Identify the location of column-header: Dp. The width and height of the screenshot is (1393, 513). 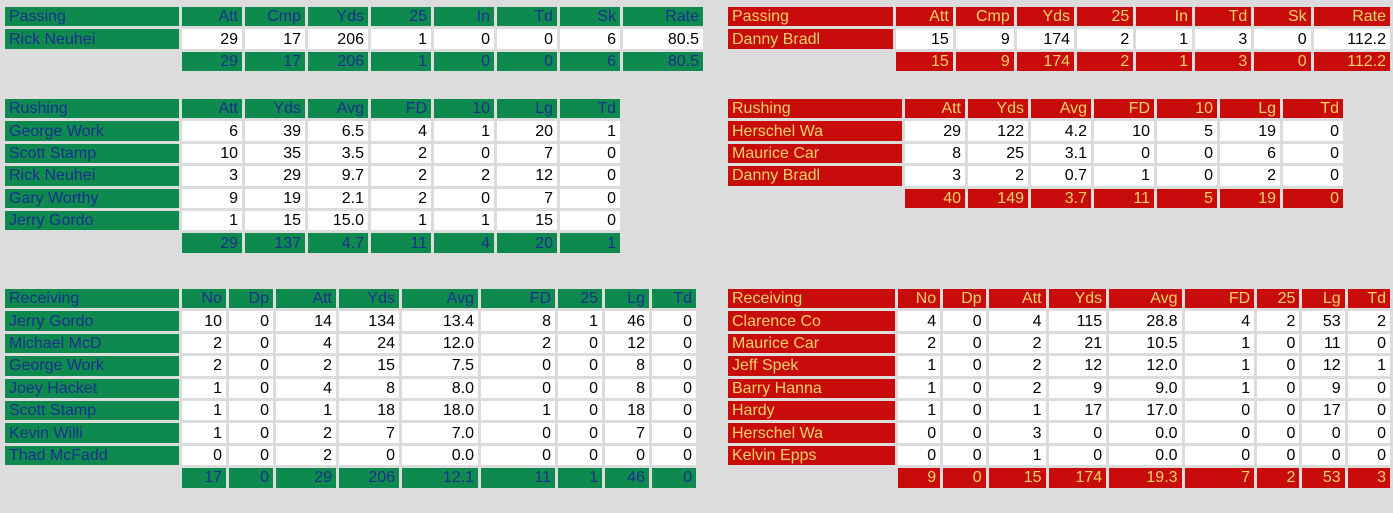
(251, 299).